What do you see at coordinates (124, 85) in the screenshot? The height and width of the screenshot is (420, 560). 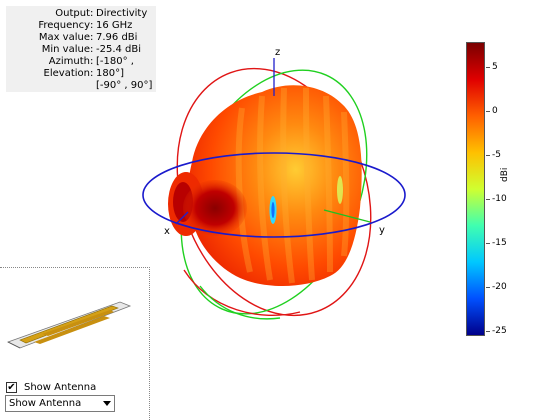 I see `info-value: [-90° , 90°]` at bounding box center [124, 85].